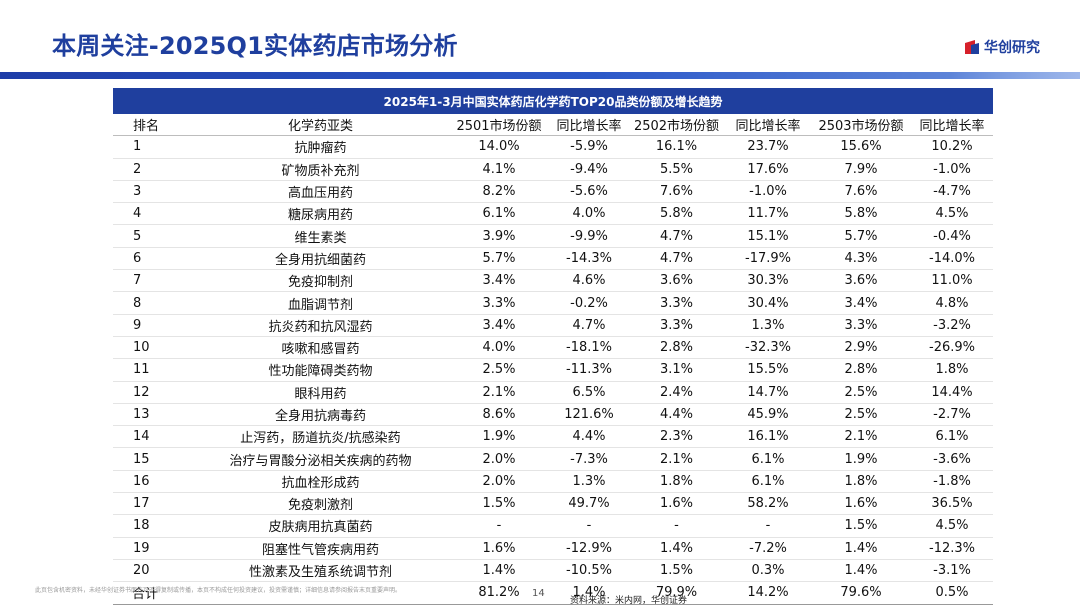 Image resolution: width=1080 pixels, height=606 pixels. What do you see at coordinates (589, 303) in the screenshot?
I see `table-cell: -0.2%` at bounding box center [589, 303].